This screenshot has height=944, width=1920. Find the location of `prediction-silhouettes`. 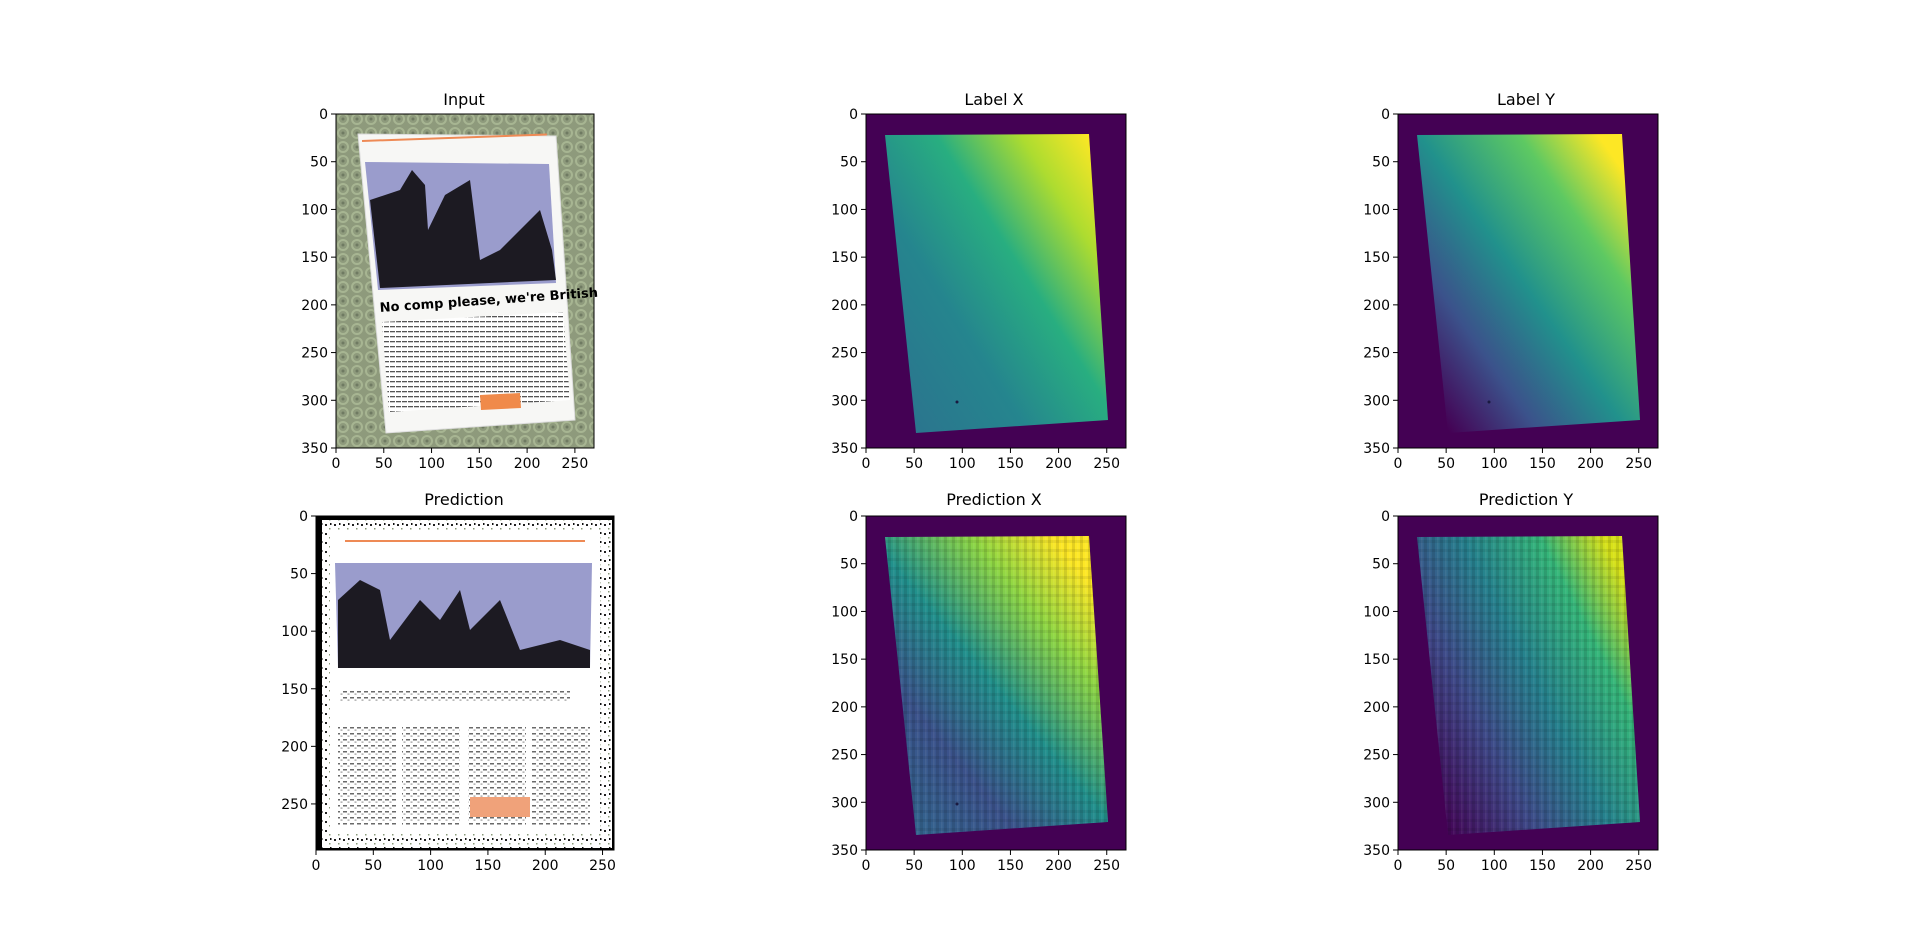

prediction-silhouettes is located at coordinates (464, 624).